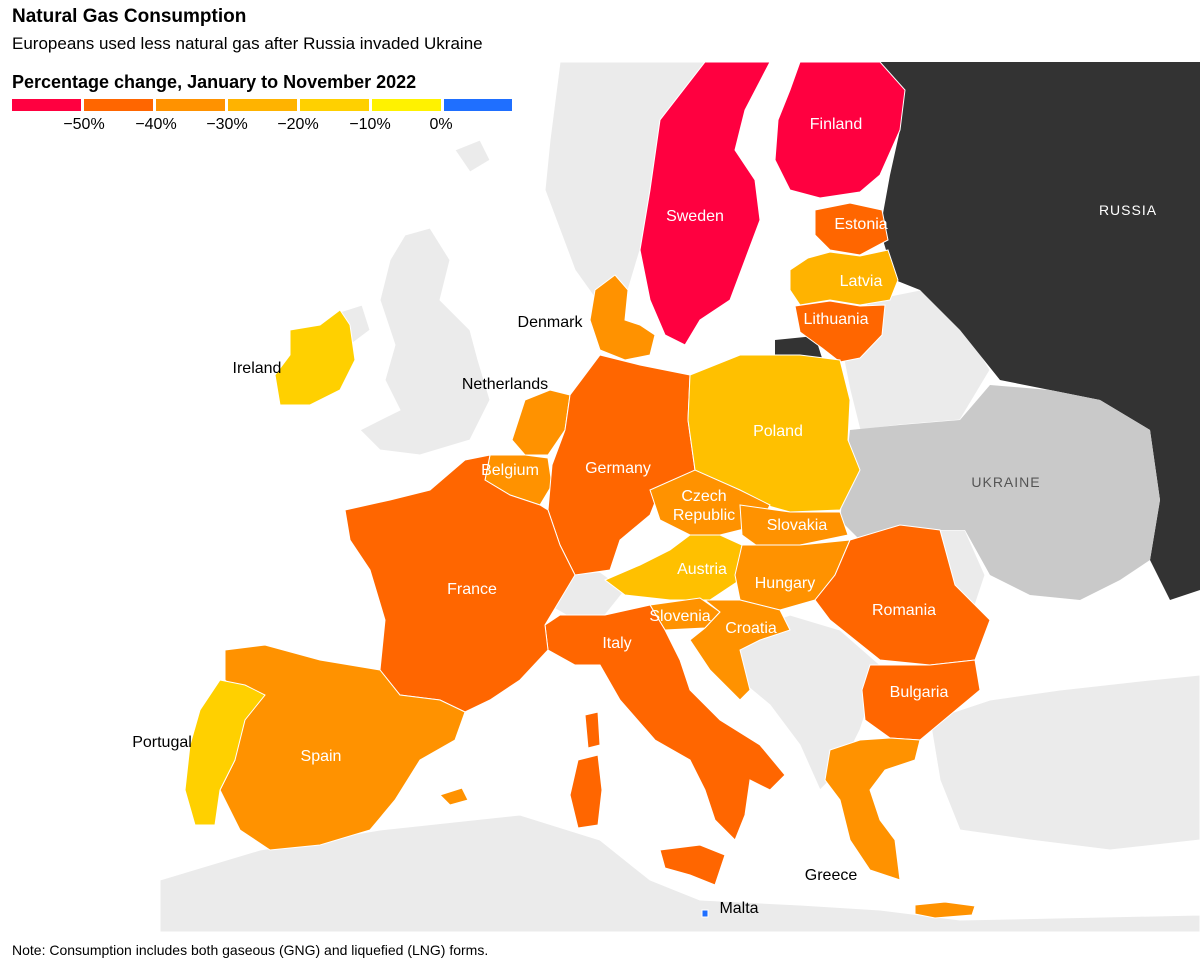 The image size is (1200, 965). I want to click on country-estonia, so click(851, 229).